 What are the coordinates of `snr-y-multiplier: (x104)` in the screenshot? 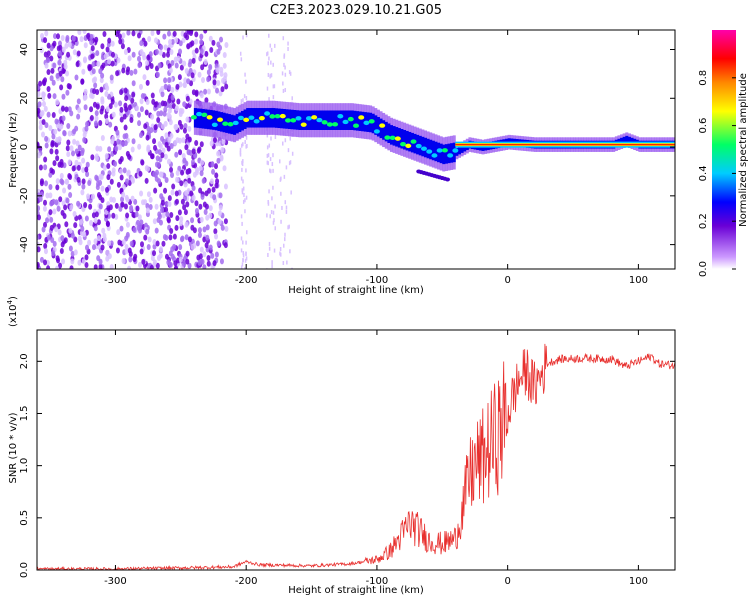 It's located at (12, 311).